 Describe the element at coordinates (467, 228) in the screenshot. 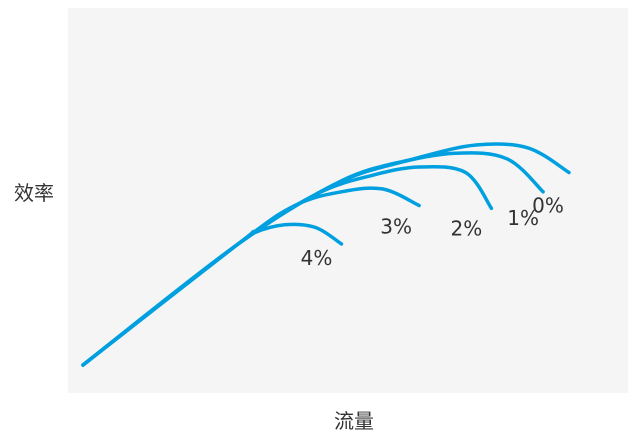

I see `series-label-2pct: 2%` at that location.